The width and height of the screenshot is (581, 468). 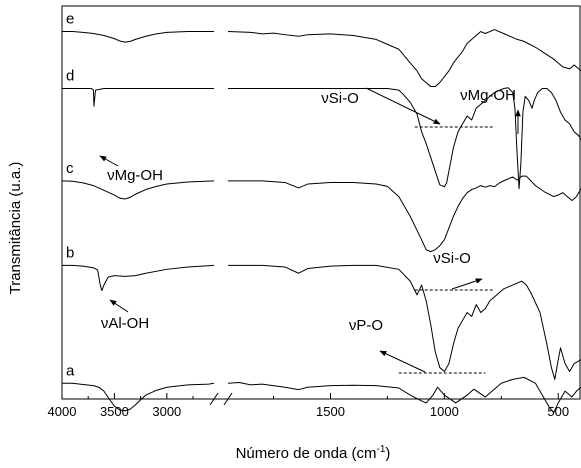 What do you see at coordinates (558, 411) in the screenshot?
I see `x-tick-label: 500` at bounding box center [558, 411].